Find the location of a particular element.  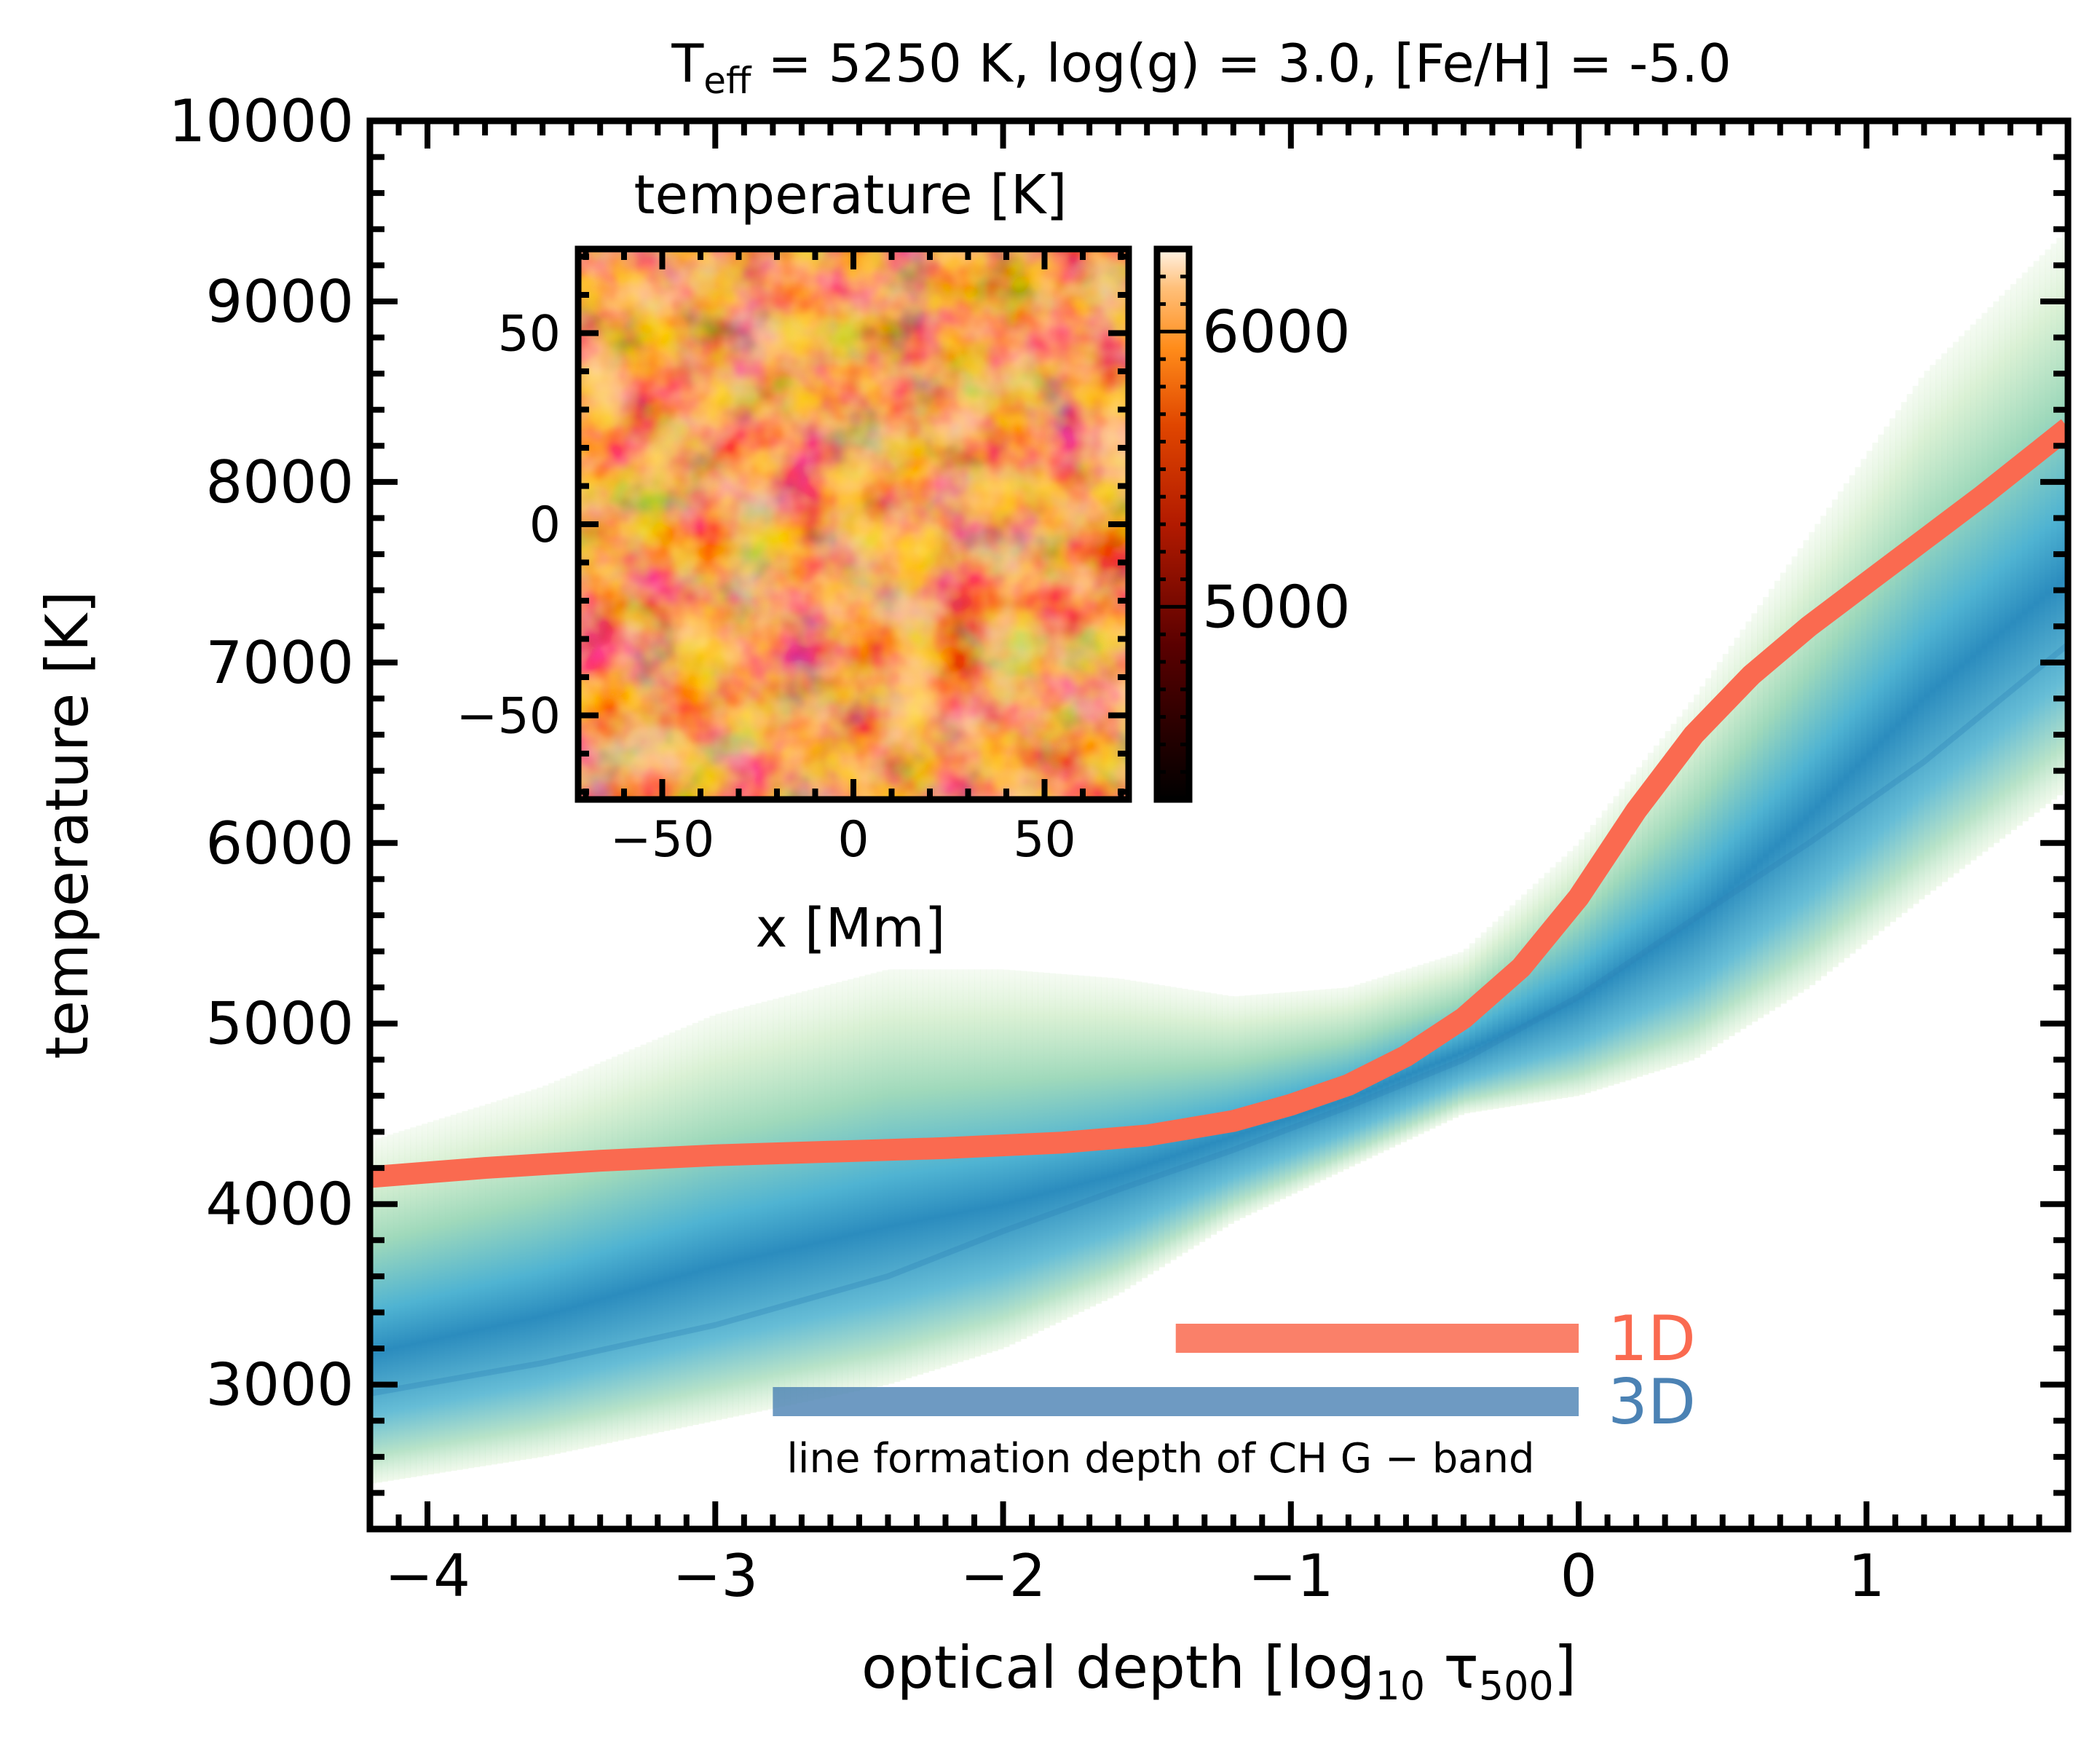

colorbar-tick-label: 5000 is located at coordinates (1276, 607).